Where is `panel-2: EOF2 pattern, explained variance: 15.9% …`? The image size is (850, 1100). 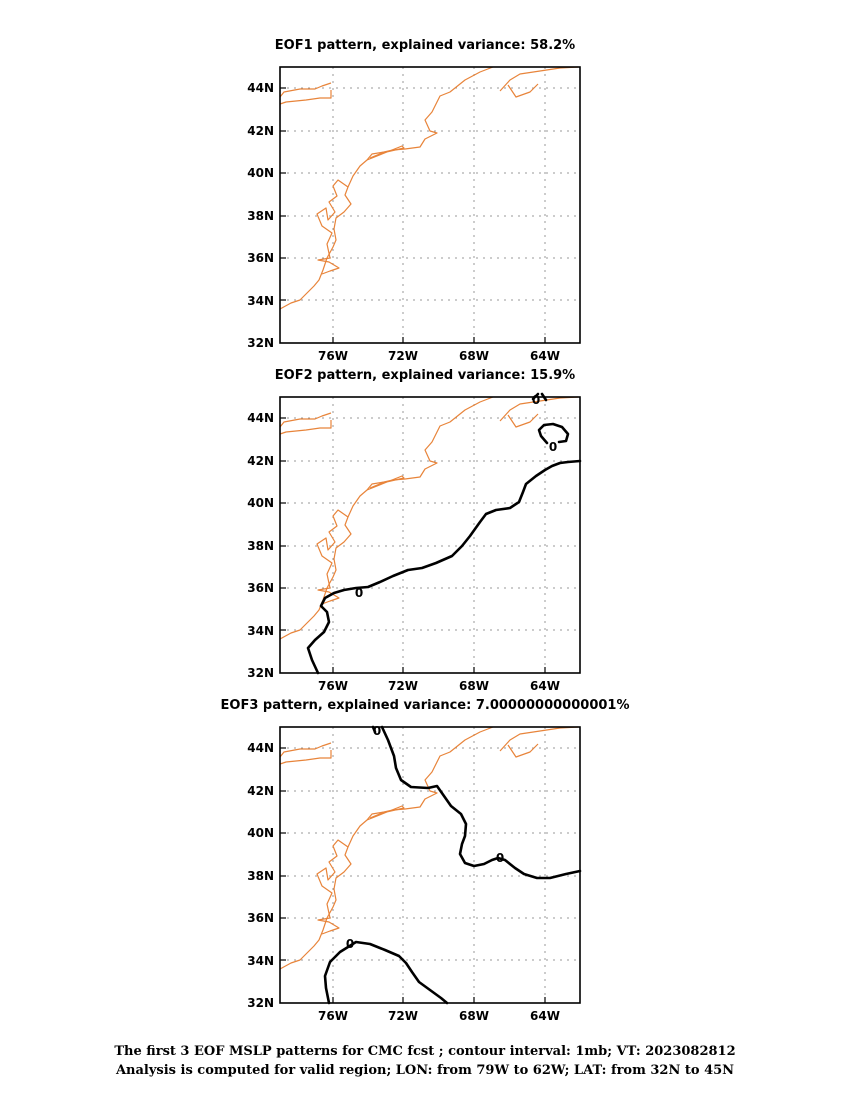 panel-2: EOF2 pattern, explained variance: 15.9% … is located at coordinates (414, 530).